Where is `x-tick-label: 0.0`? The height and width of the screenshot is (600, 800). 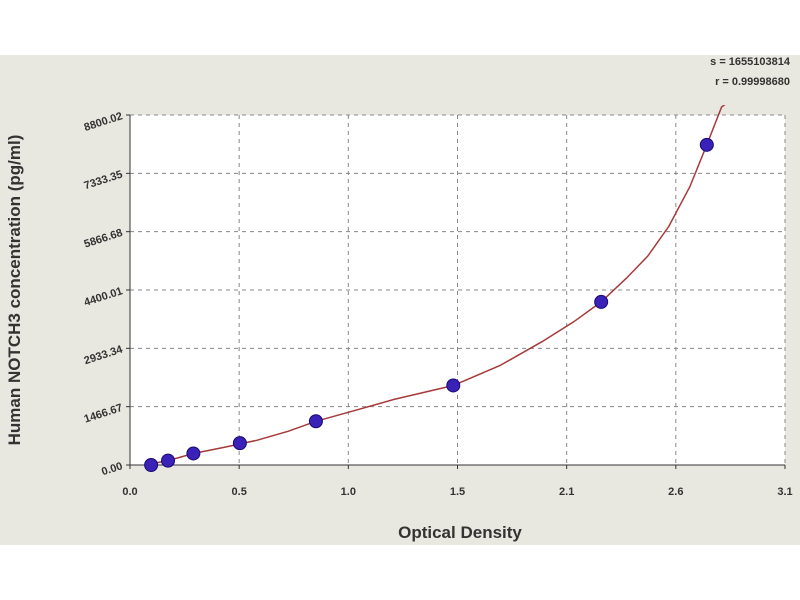 x-tick-label: 0.0 is located at coordinates (129, 492).